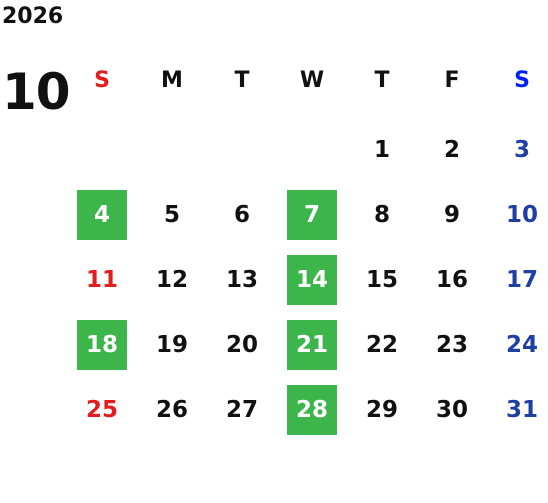 The image size is (548, 503). Describe the element at coordinates (171, 215) in the screenshot. I see `day-cell: 5` at that location.